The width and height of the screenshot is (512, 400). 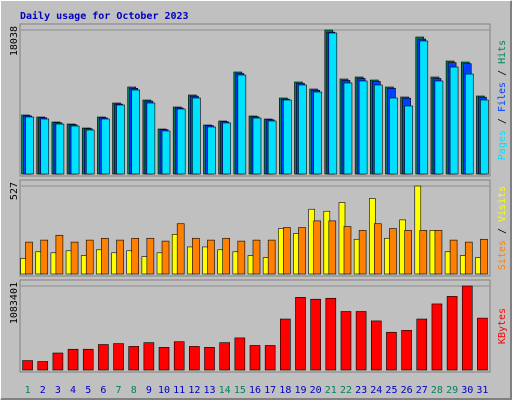 I want to click on legend-entry: KBytes, so click(x=502, y=326).